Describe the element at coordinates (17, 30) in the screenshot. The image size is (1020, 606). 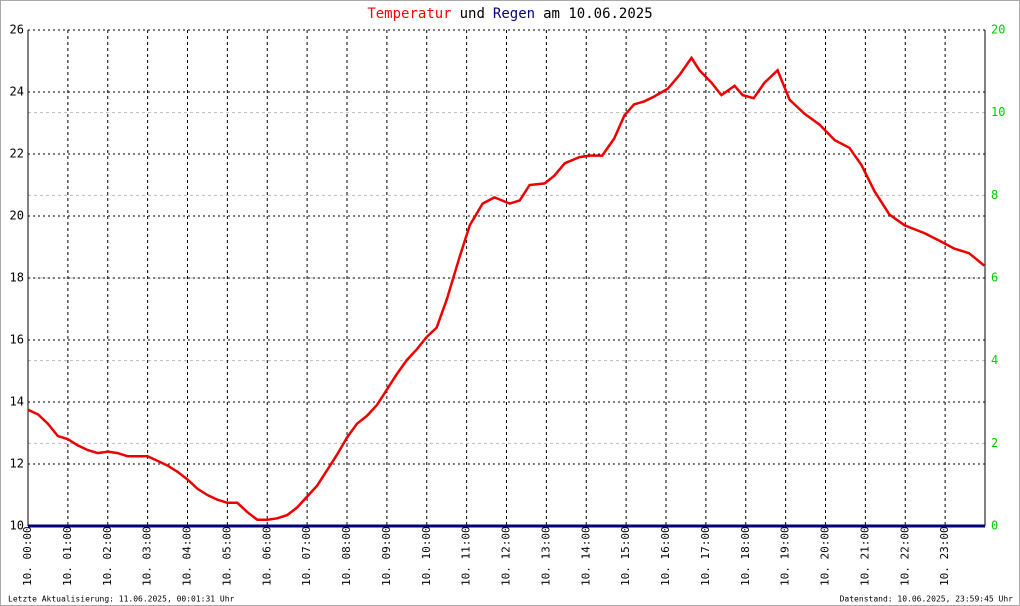
I see `y-tick-label: 26` at that location.